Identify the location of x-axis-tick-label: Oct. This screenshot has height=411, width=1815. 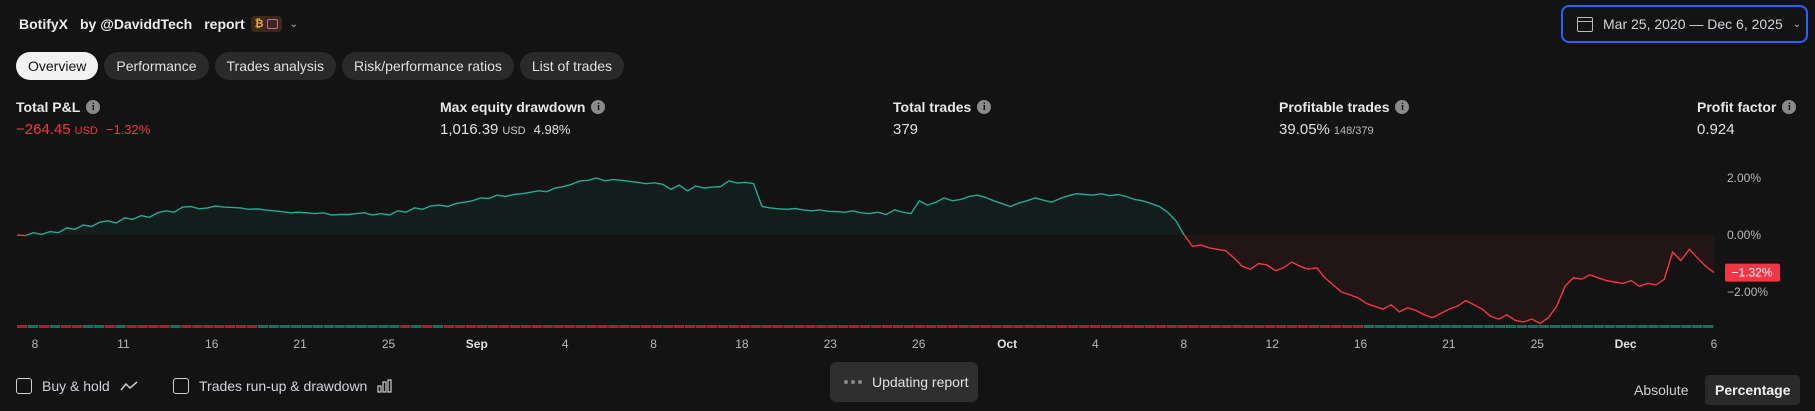
(1007, 343).